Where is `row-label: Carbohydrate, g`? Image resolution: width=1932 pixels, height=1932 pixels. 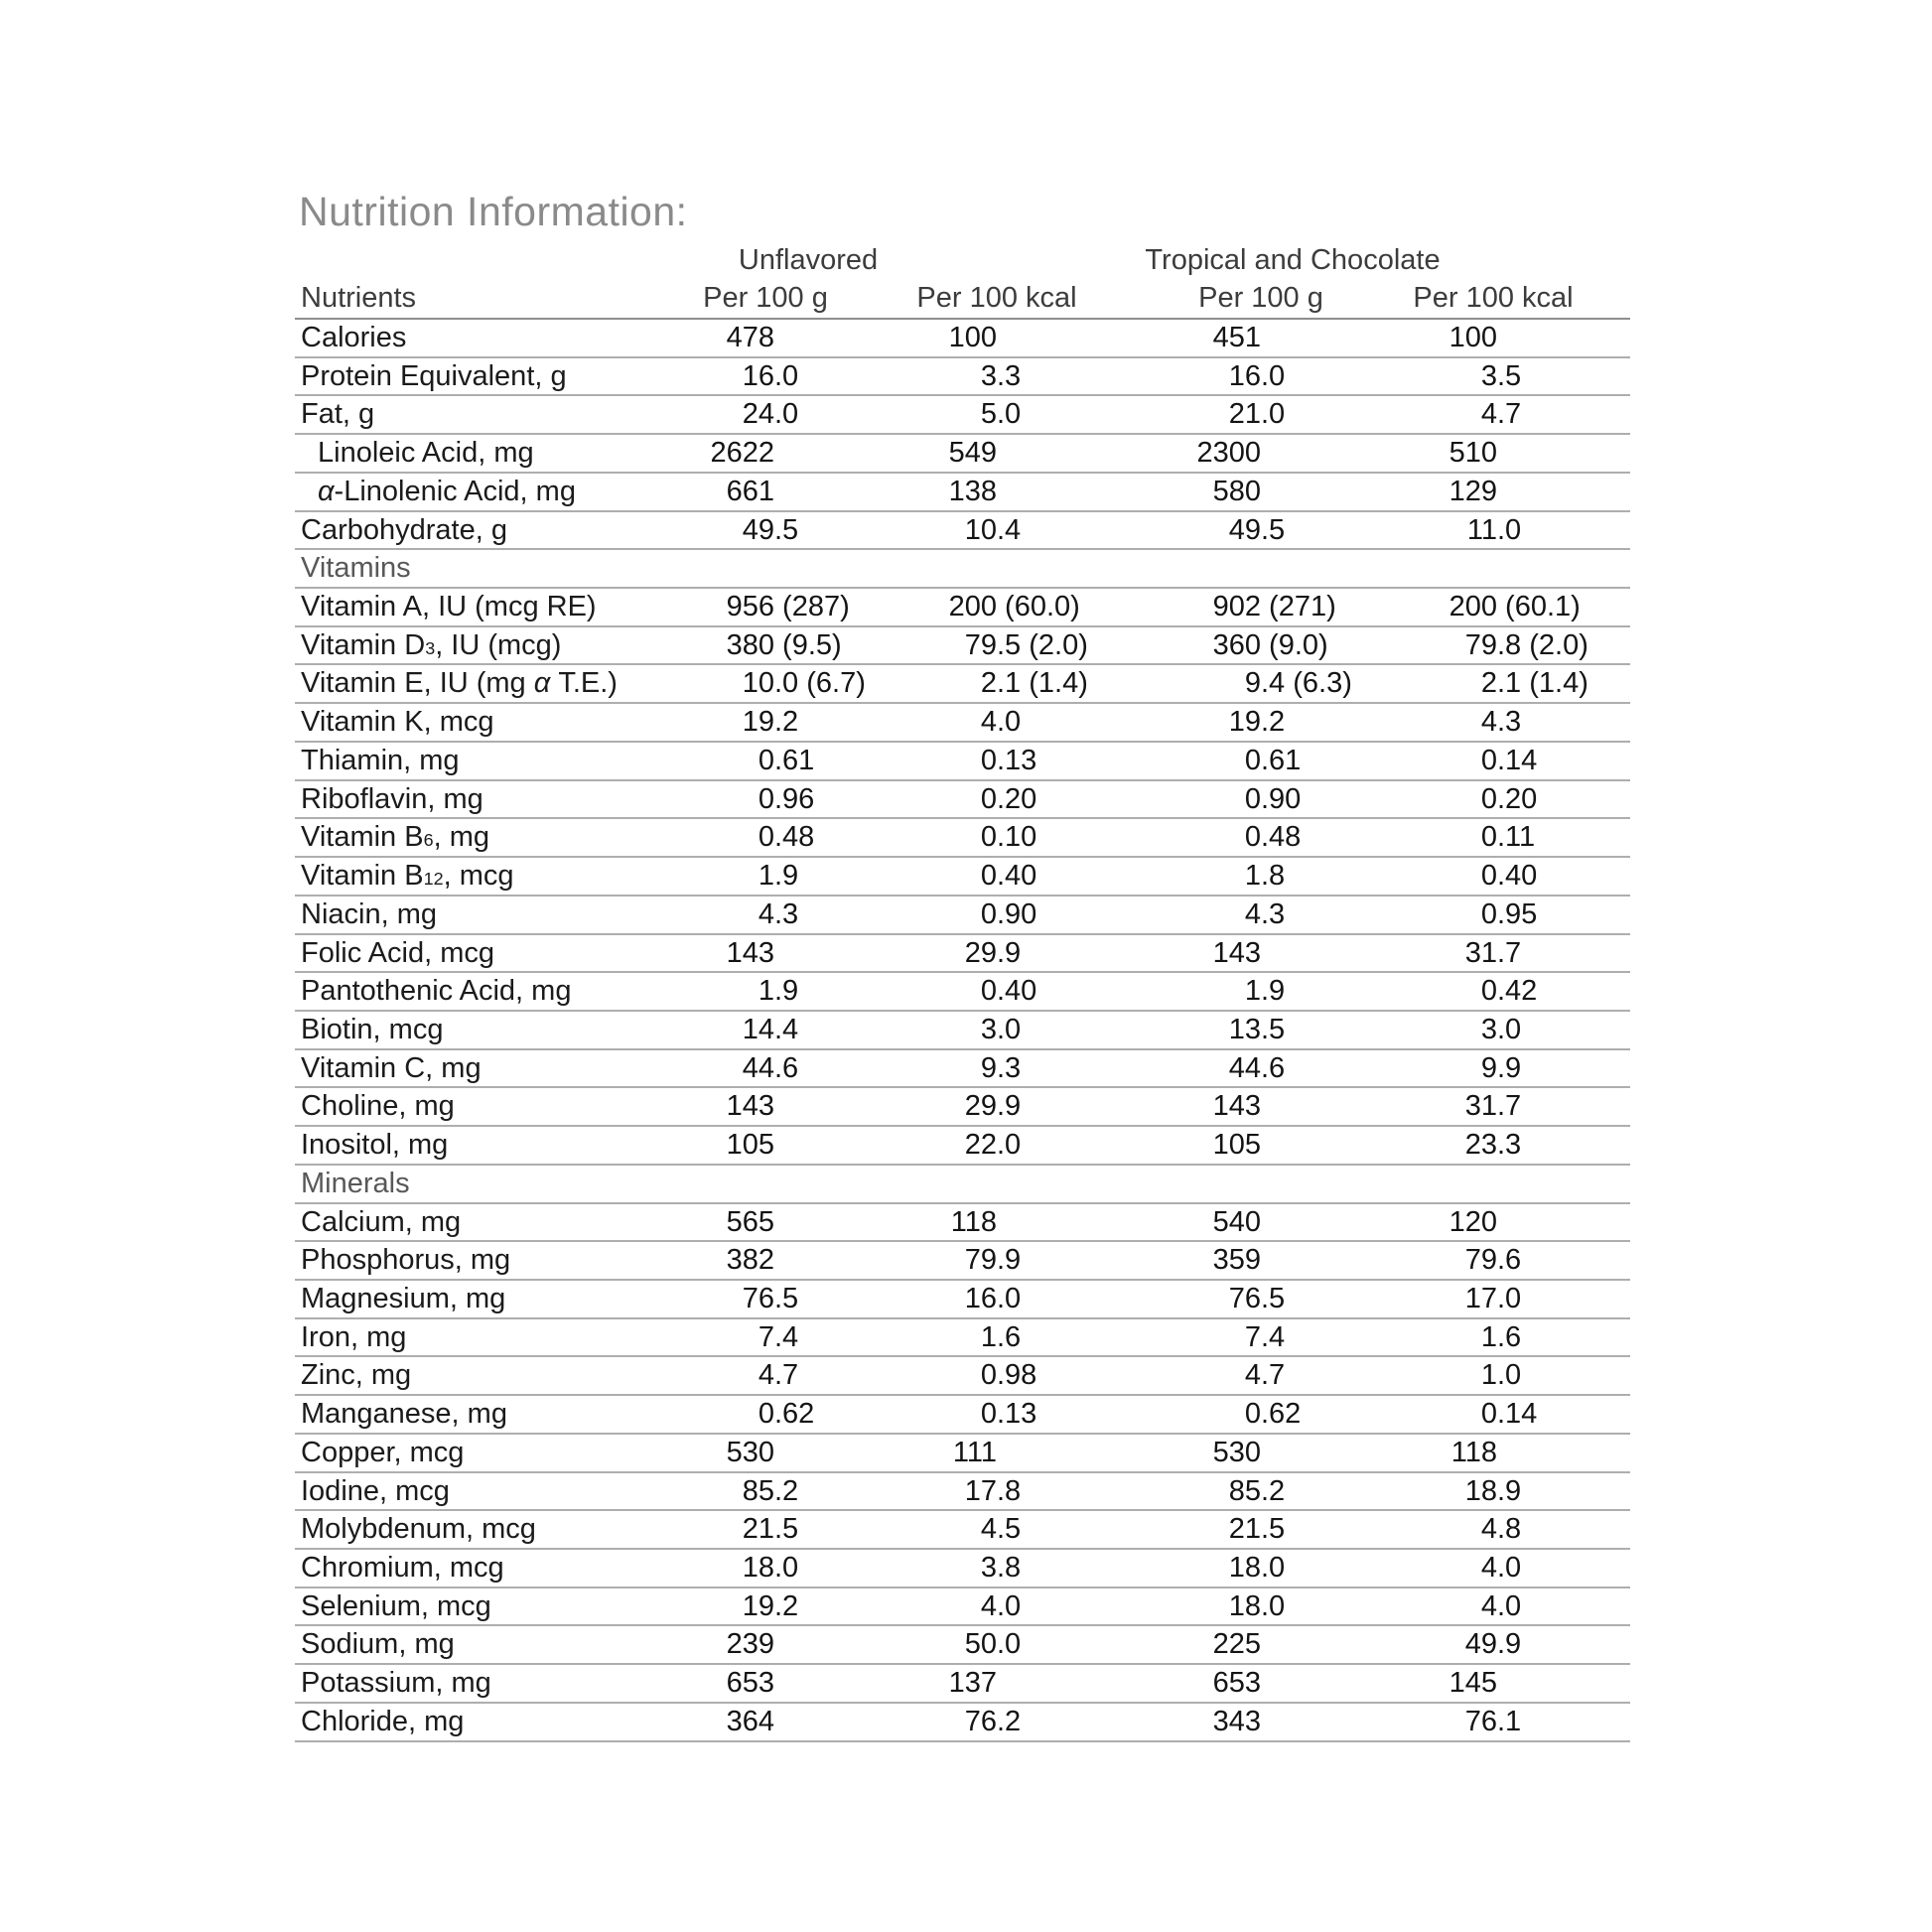 row-label: Carbohydrate, g is located at coordinates (404, 529).